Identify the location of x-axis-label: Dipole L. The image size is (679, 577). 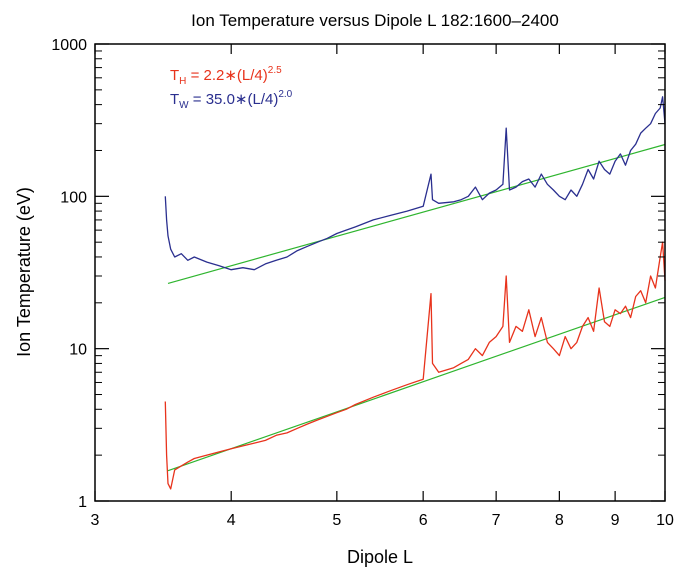
(380, 557).